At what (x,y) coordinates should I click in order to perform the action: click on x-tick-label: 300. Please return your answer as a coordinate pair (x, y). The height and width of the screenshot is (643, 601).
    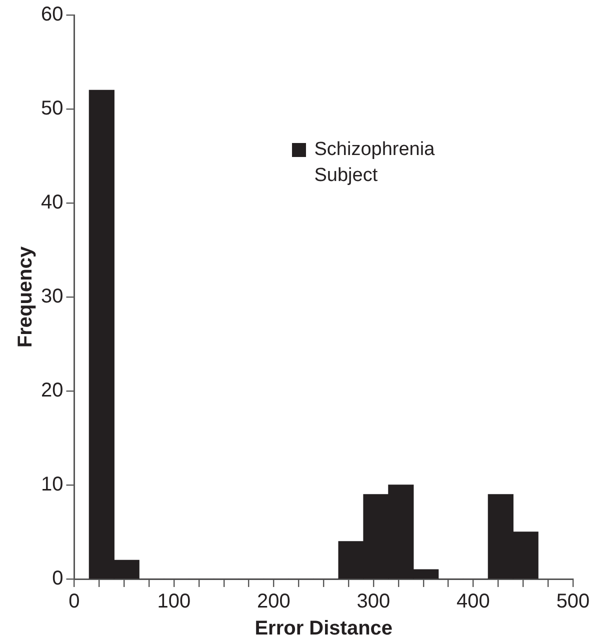
    Looking at the image, I should click on (373, 601).